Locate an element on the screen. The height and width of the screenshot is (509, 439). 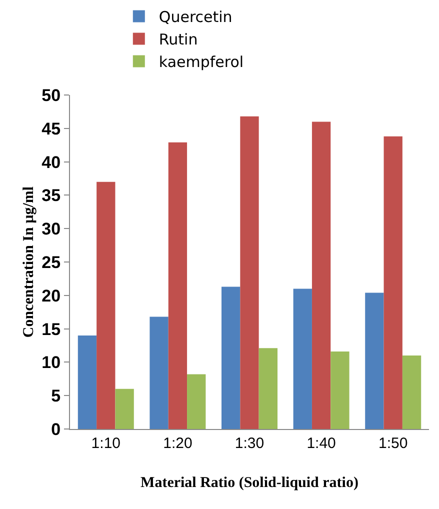
y-tick-label: 45 is located at coordinates (51, 128).